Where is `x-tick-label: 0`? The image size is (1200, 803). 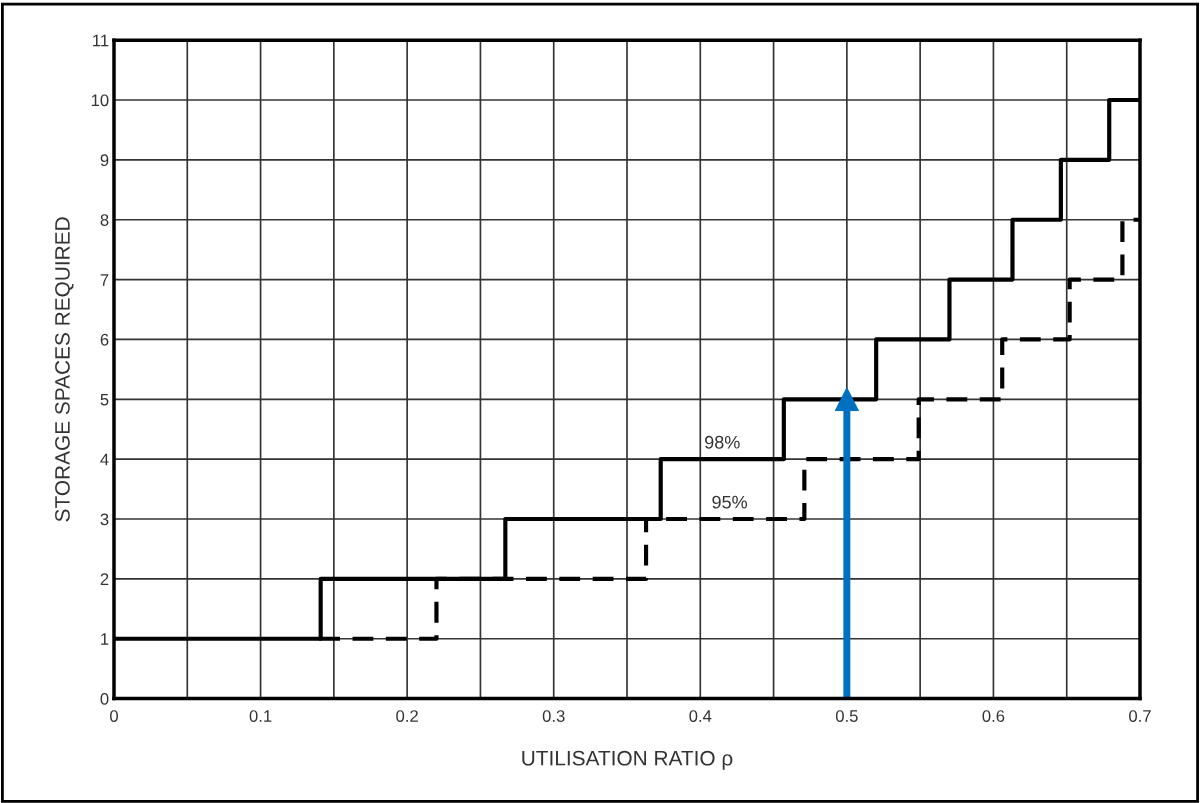 x-tick-label: 0 is located at coordinates (114, 716).